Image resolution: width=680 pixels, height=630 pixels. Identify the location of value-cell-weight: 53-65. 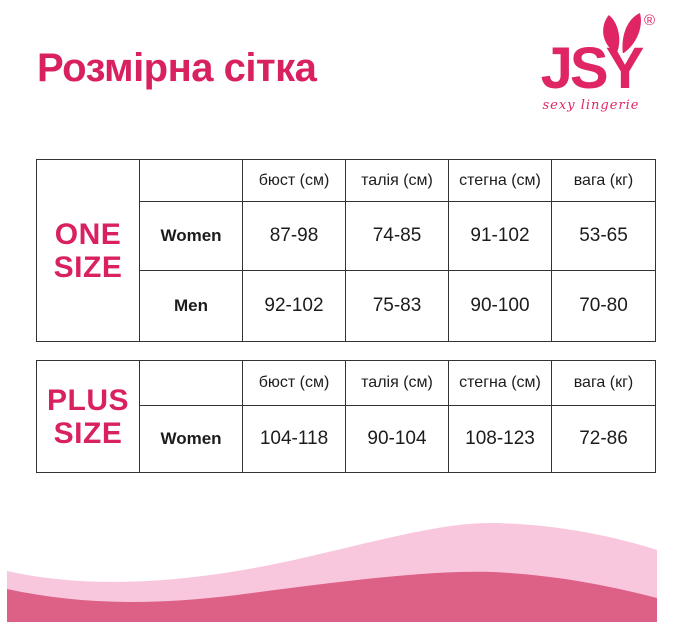
(603, 236).